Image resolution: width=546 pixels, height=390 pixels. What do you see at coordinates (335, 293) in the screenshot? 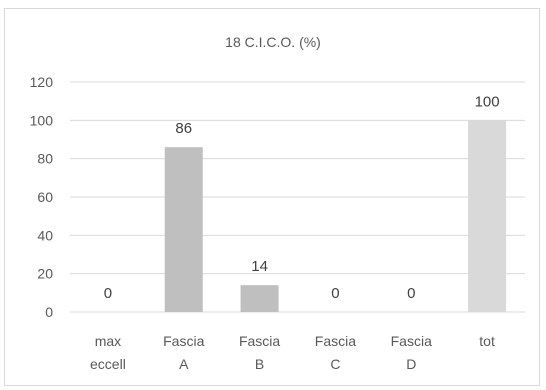
I see `data-label-3: 0` at bounding box center [335, 293].